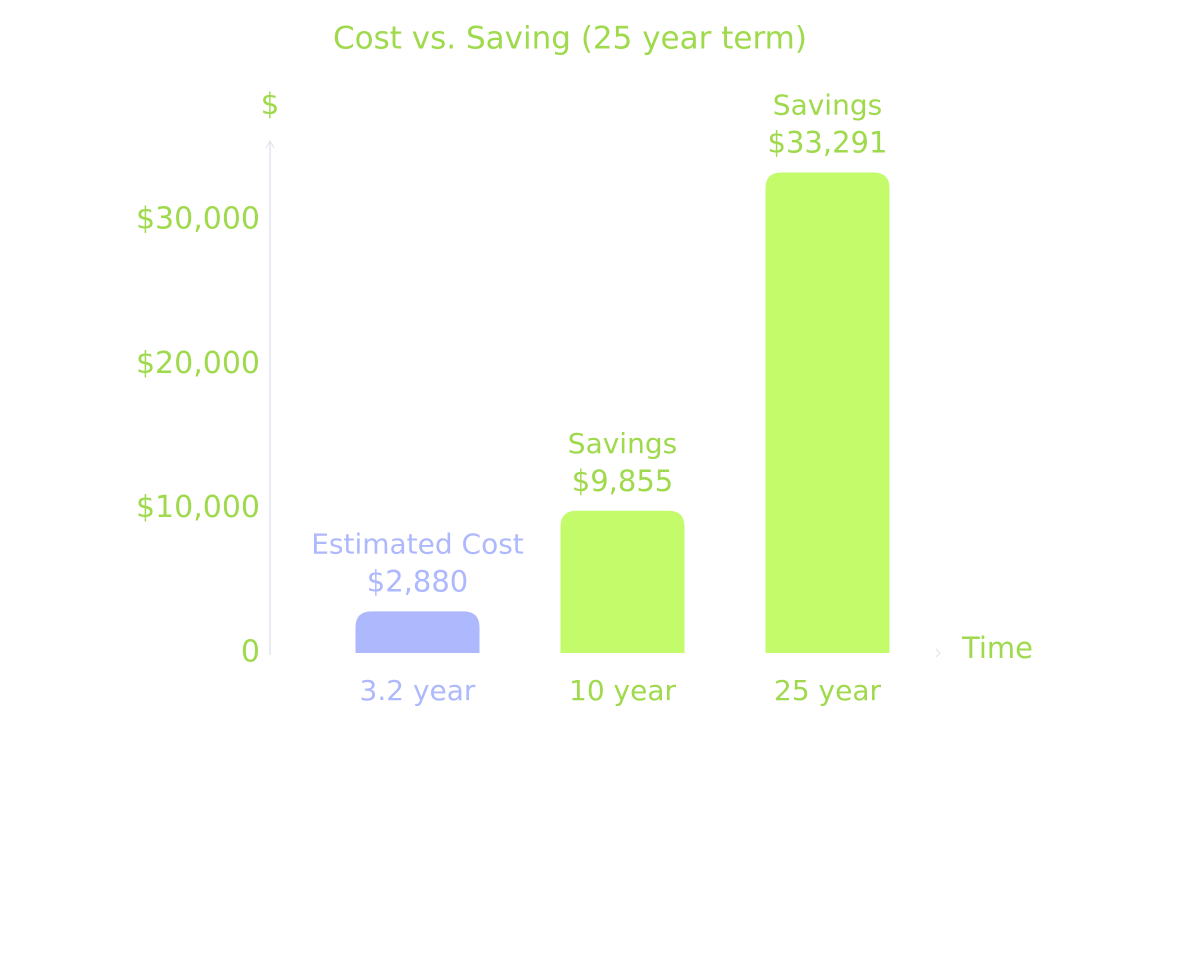 Image resolution: width=1179 pixels, height=957 pixels. What do you see at coordinates (198, 219) in the screenshot?
I see `y-tick-label: $30,000` at bounding box center [198, 219].